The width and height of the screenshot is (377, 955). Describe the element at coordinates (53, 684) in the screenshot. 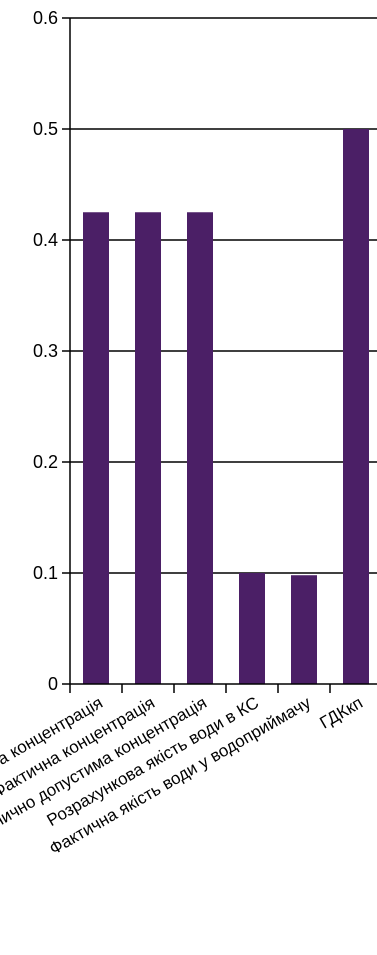

I see `y-tick-label: 0` at that location.